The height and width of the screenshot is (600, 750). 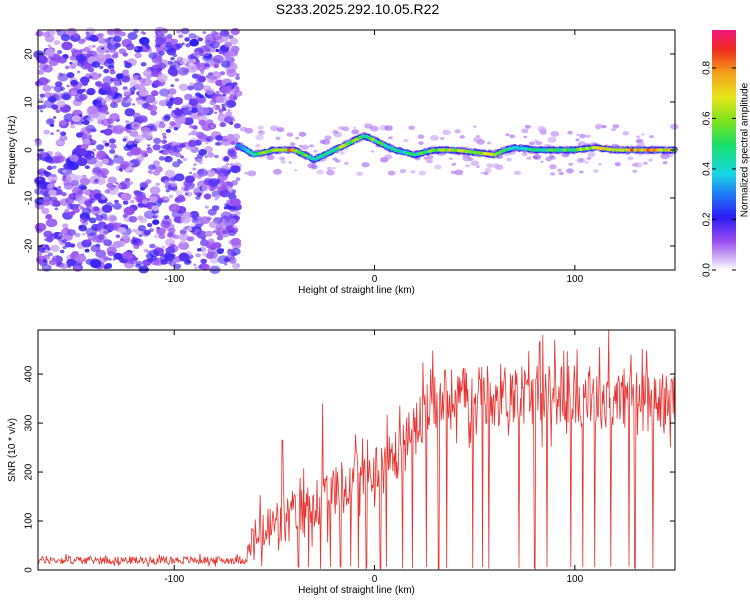 I want to click on x-tick-label: 100, so click(x=574, y=579).